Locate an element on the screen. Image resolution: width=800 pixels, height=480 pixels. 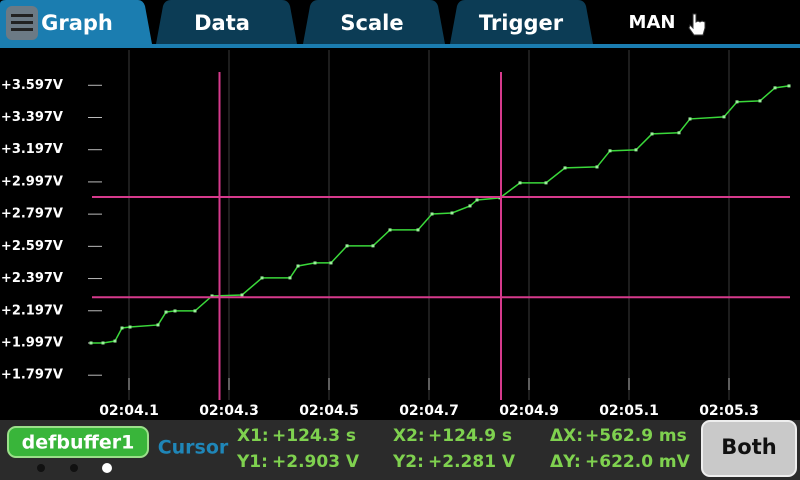
cursor-label: Cursor is located at coordinates (193, 448).